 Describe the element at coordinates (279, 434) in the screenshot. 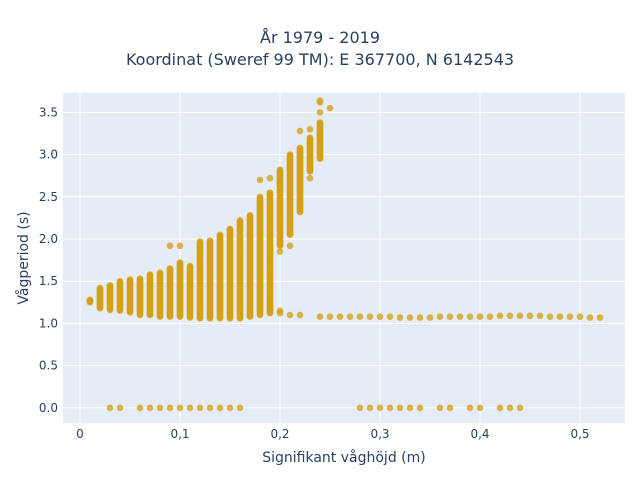

I see `x-tick-label: 0,2` at that location.